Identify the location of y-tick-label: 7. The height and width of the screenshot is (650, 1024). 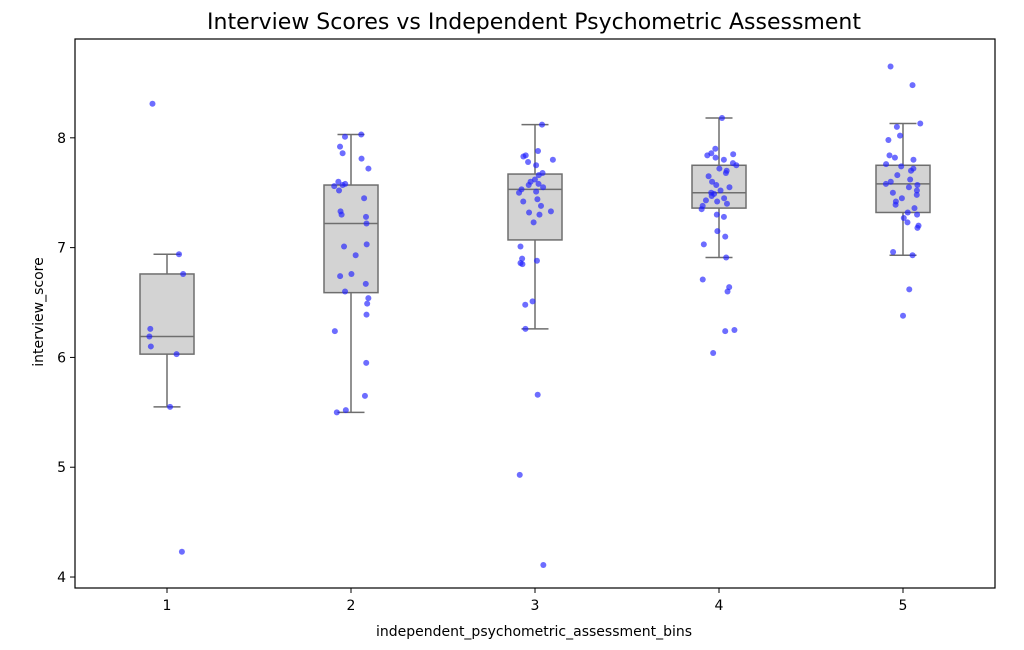
(61, 249).